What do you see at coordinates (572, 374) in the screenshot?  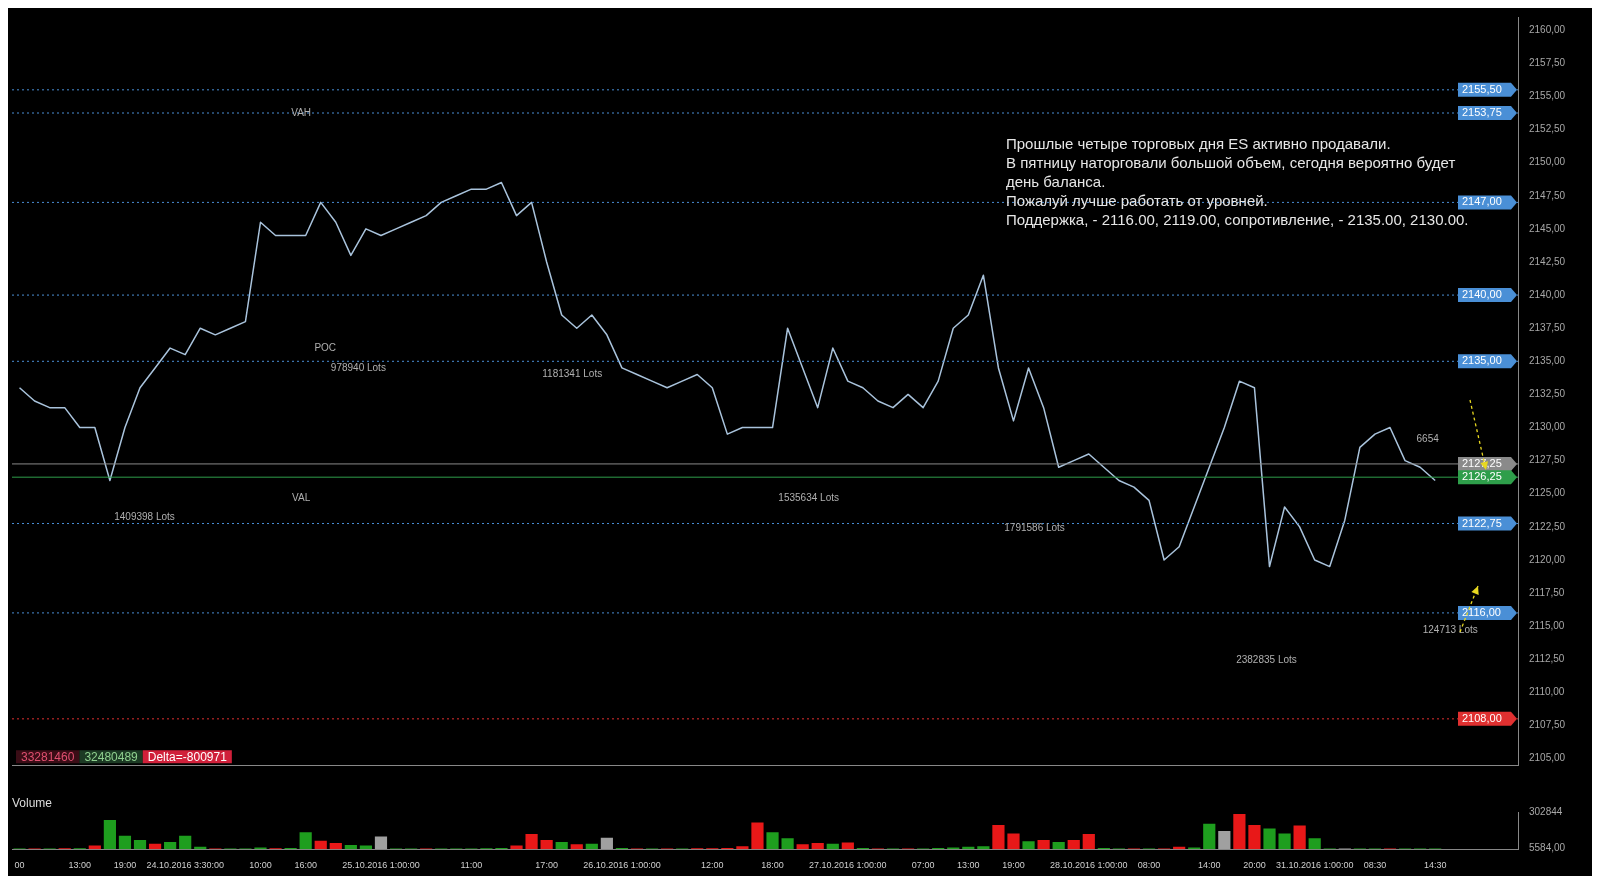 I see `annotation: 1181341 Lots` at bounding box center [572, 374].